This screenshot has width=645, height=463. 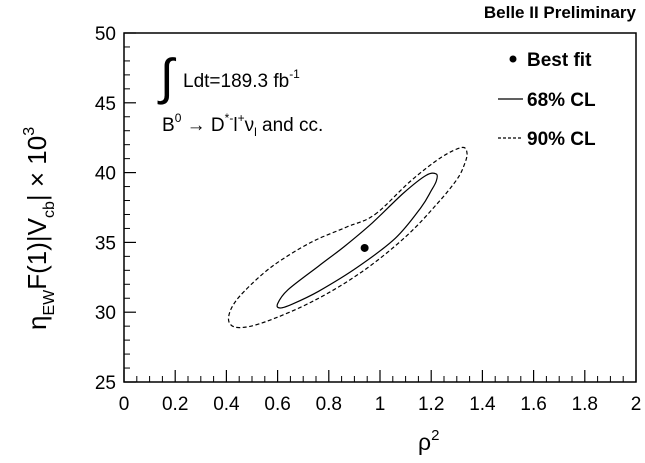 I want to click on best-fit-point, so click(x=364, y=247).